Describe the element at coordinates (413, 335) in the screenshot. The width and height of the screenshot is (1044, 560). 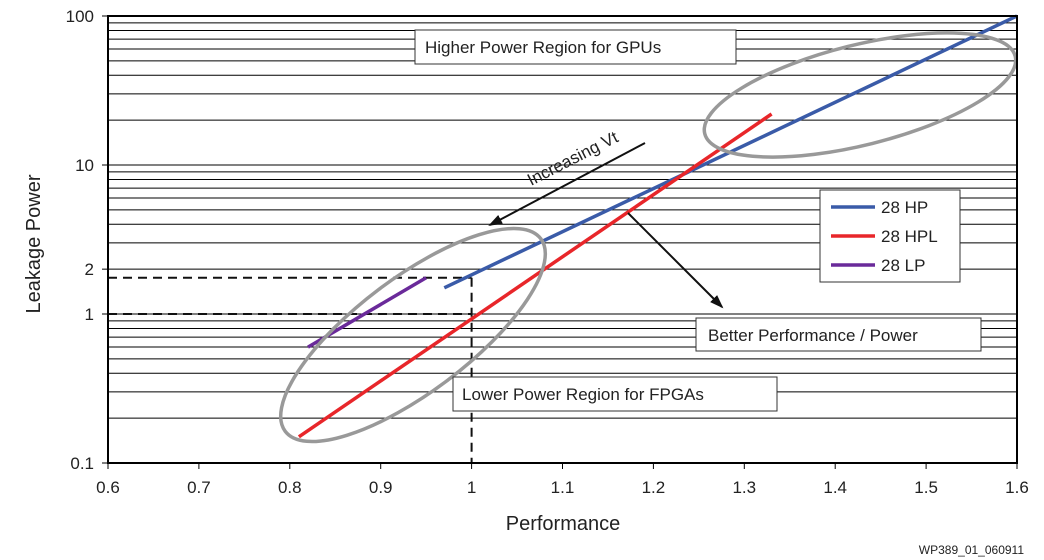
I see `fpga-region-ellipse` at that location.